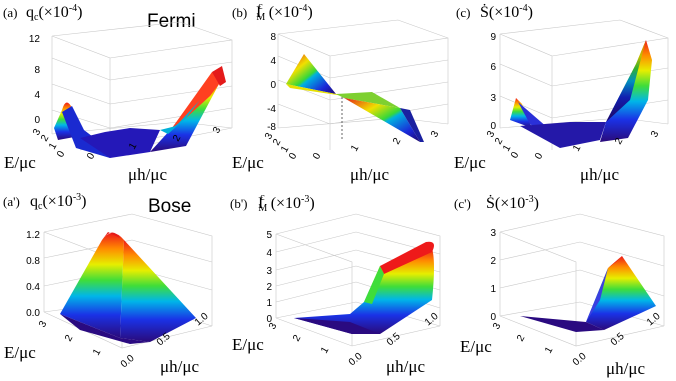 This screenshot has height=381, width=676. What do you see at coordinates (493, 275) in the screenshot?
I see `z-axis: 3 2 1 0` at bounding box center [493, 275].